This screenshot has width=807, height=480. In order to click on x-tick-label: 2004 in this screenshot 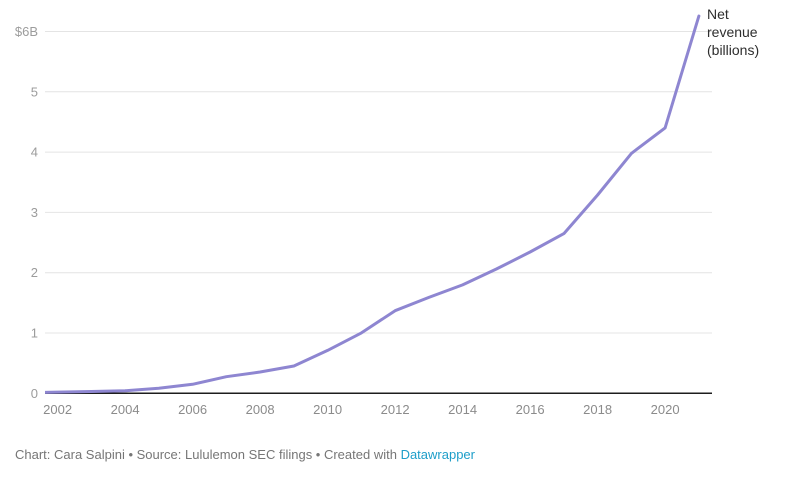, I will do `click(125, 409)`.